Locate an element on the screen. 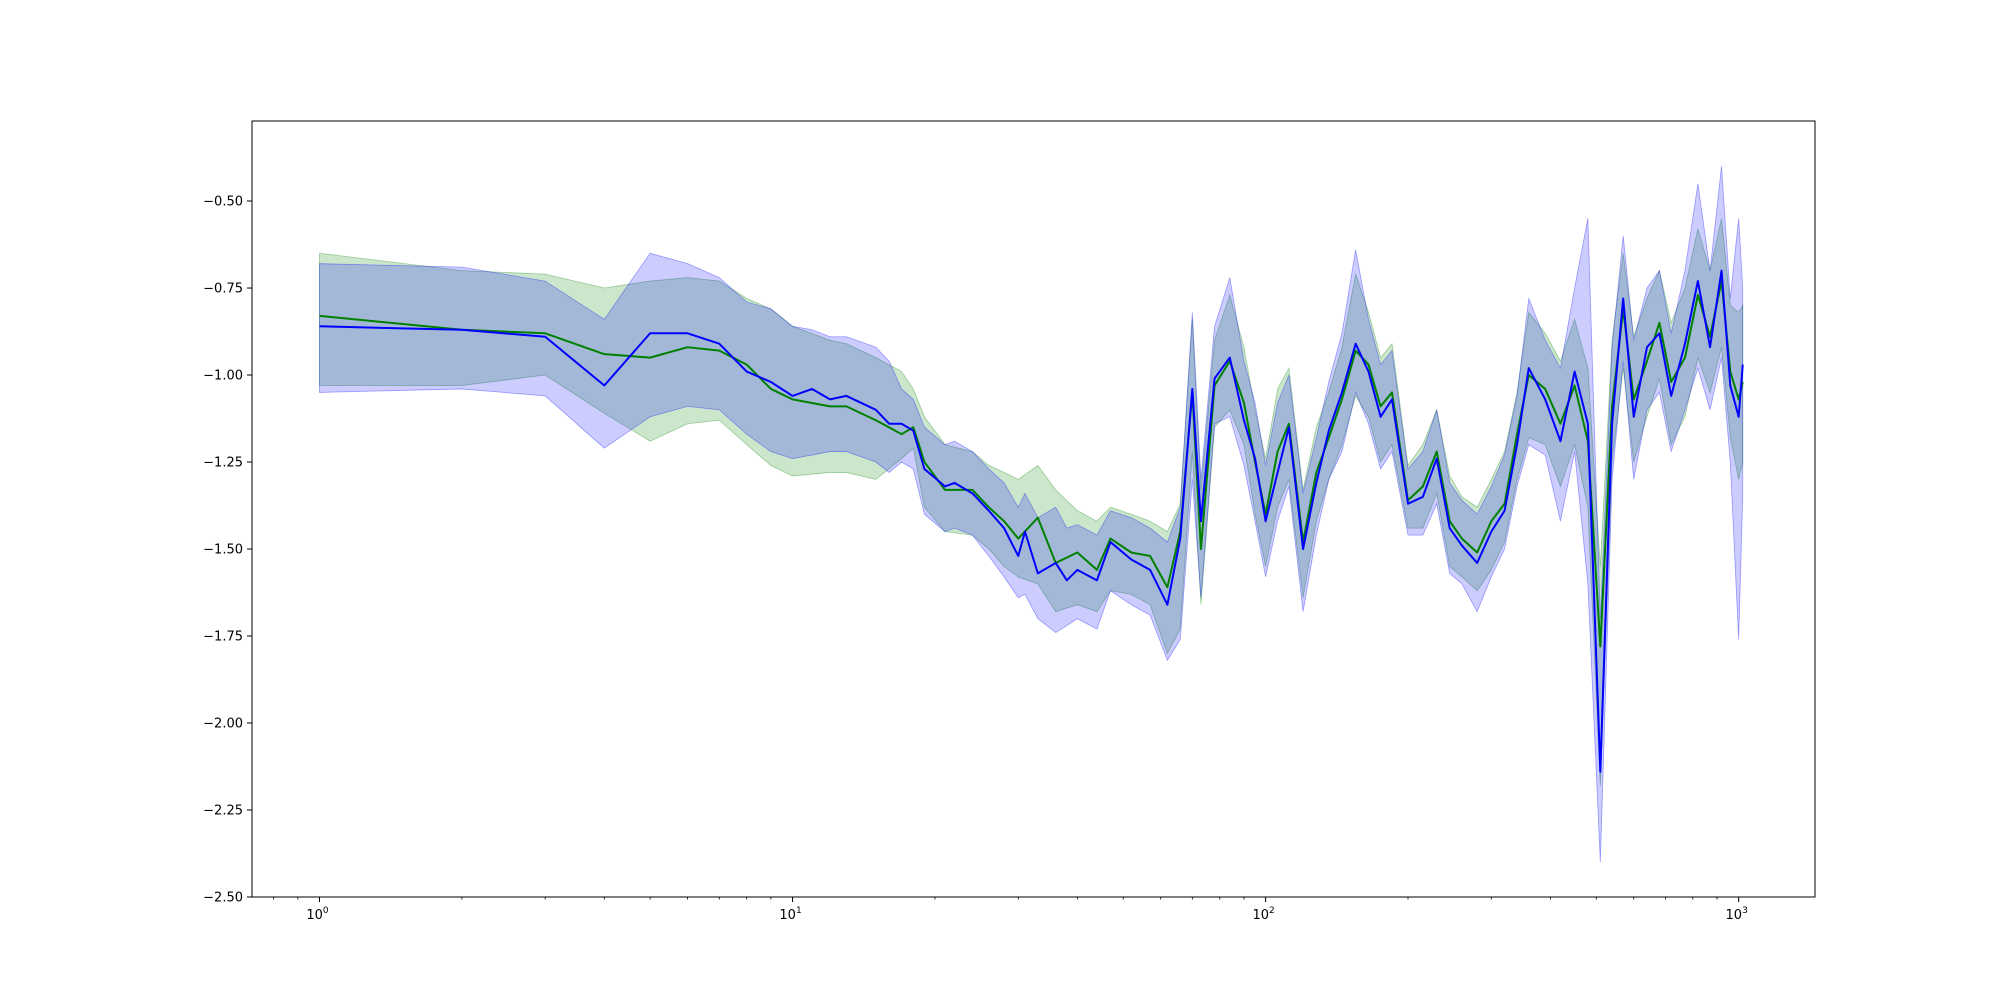 The width and height of the screenshot is (2000, 1000). y-tick-label: −1.50 is located at coordinates (223, 550).